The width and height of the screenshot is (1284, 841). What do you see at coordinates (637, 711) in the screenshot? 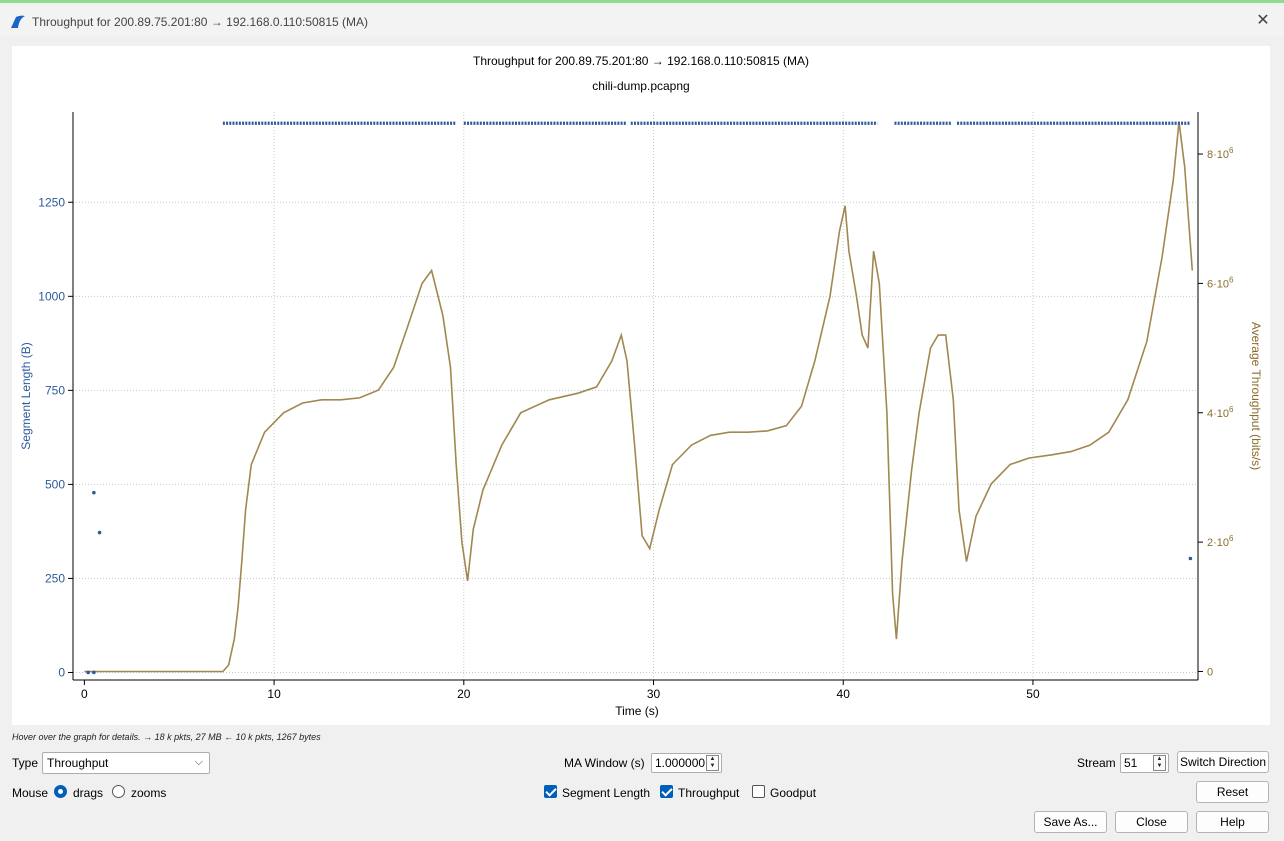
I see `x-axis-label: Time (s)` at bounding box center [637, 711].